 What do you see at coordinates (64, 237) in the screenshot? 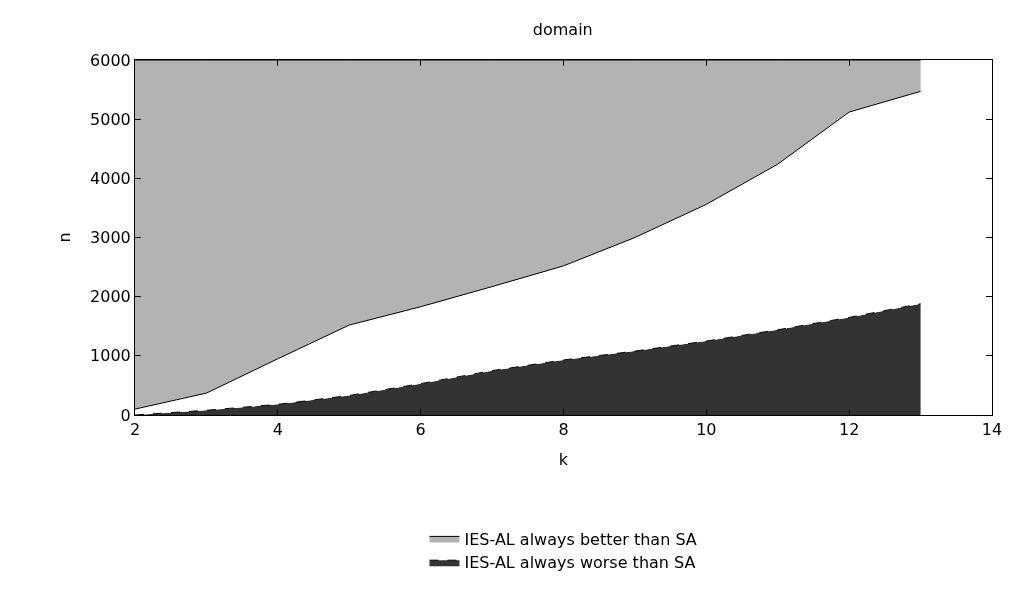
I see `y-axis-title: n` at bounding box center [64, 237].